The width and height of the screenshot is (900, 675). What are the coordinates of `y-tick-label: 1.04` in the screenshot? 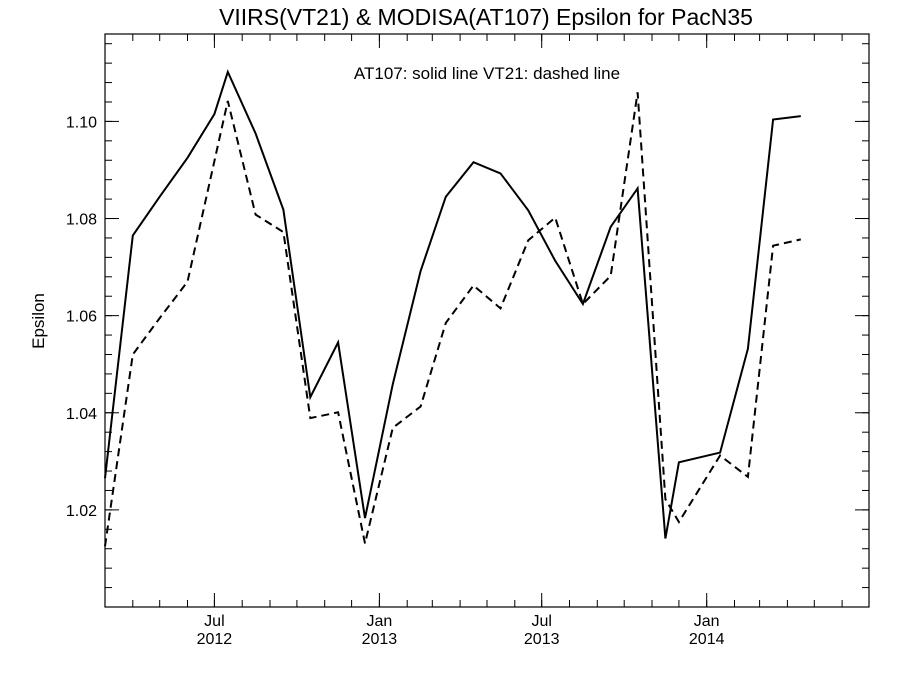 It's located at (81, 414).